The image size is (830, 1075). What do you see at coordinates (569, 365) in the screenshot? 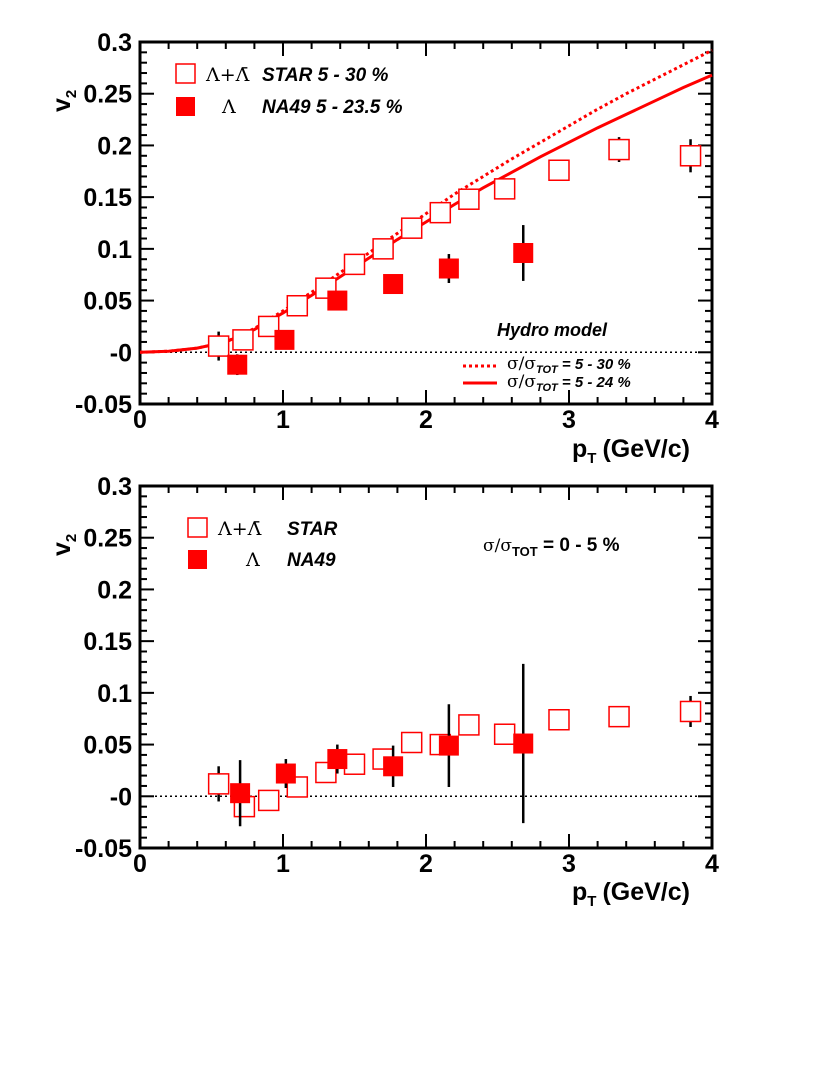
I see `hydro-legend-label: σ/σTOT = 5 - 30 %` at bounding box center [569, 365].